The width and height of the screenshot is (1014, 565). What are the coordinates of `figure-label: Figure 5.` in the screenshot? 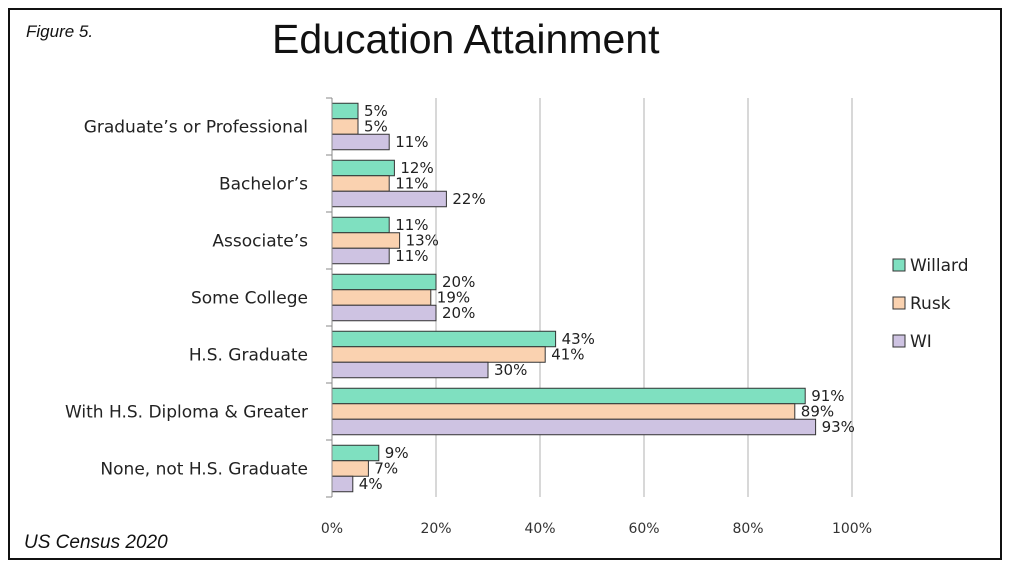 It's located at (60, 31).